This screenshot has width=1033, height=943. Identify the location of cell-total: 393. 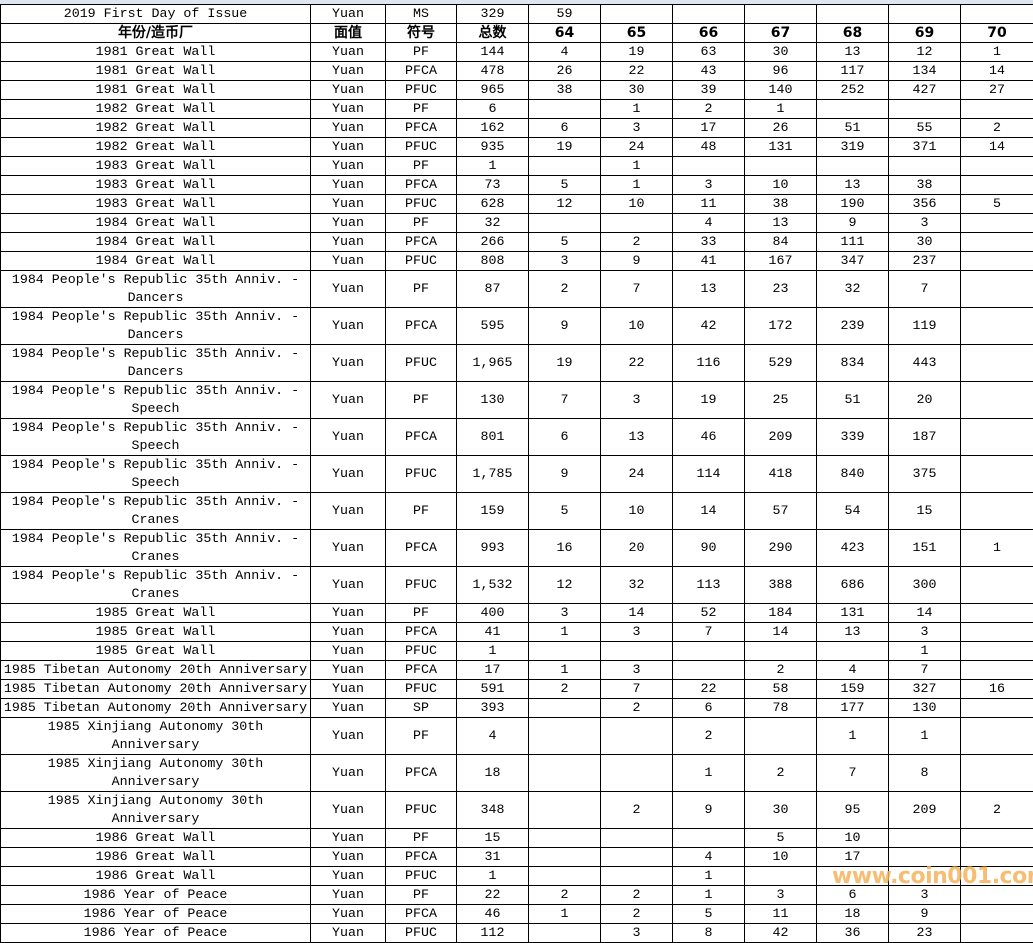
(493, 708).